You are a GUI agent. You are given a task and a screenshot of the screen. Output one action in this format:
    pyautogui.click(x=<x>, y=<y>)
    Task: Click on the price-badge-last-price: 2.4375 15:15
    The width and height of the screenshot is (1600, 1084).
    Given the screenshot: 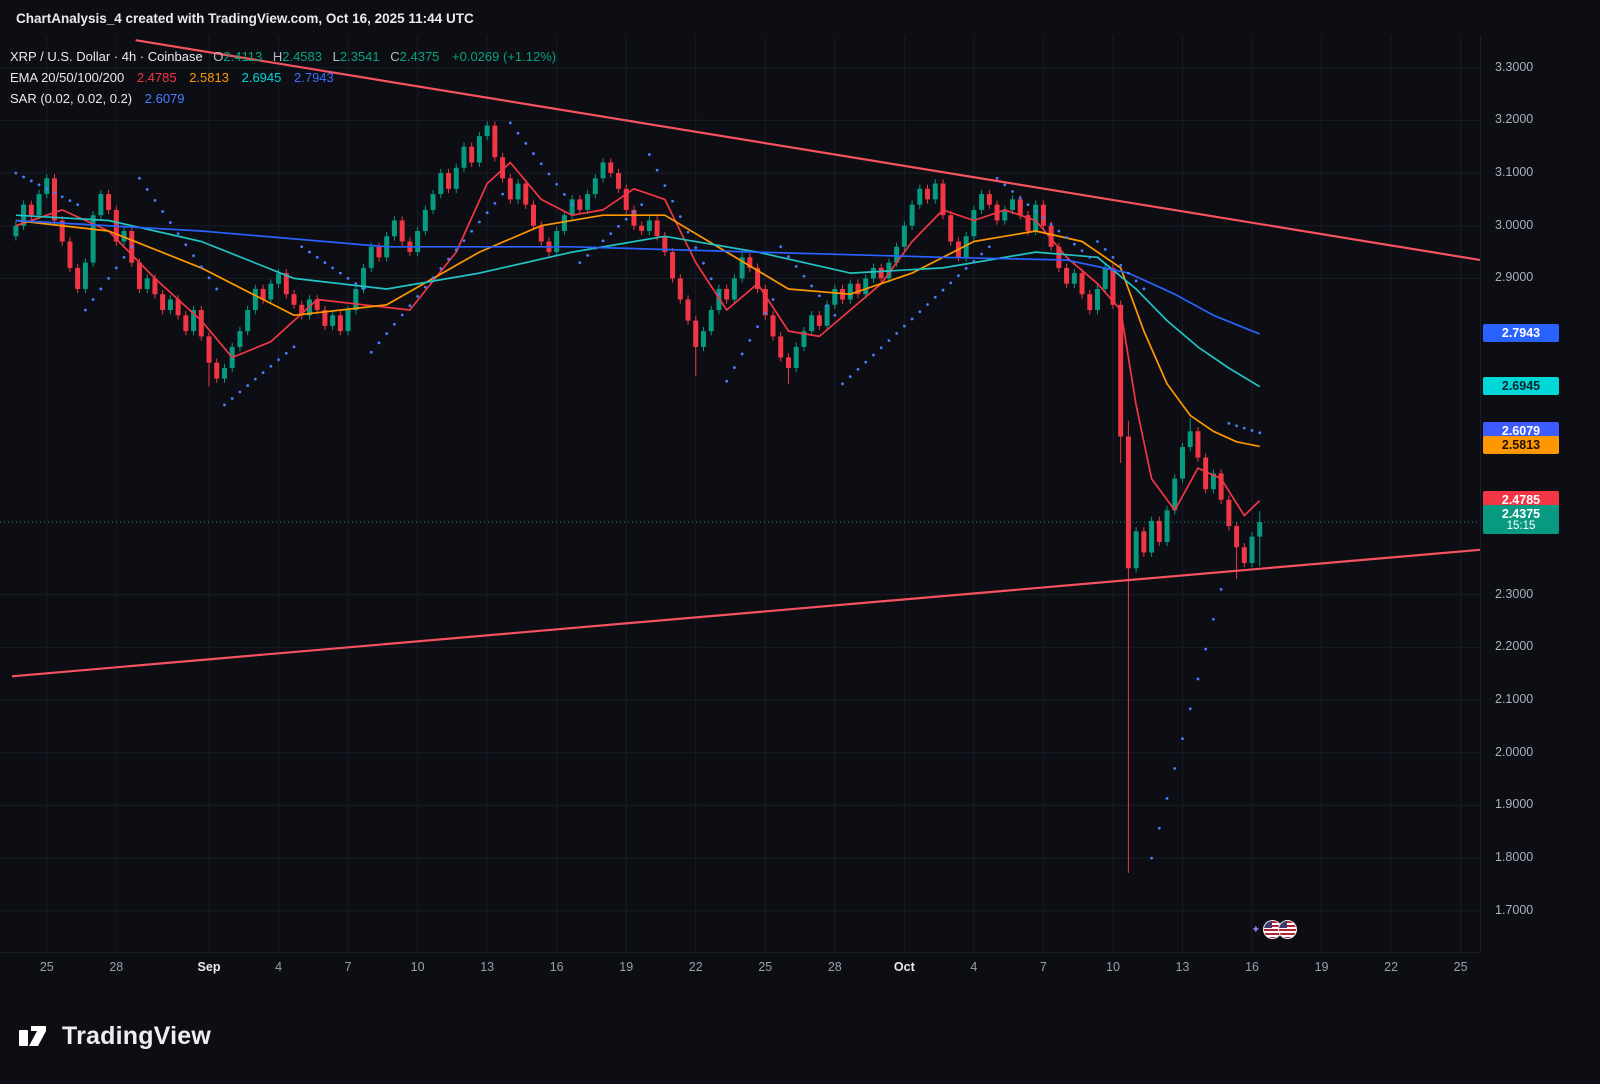 What is the action you would take?
    pyautogui.click(x=1521, y=520)
    